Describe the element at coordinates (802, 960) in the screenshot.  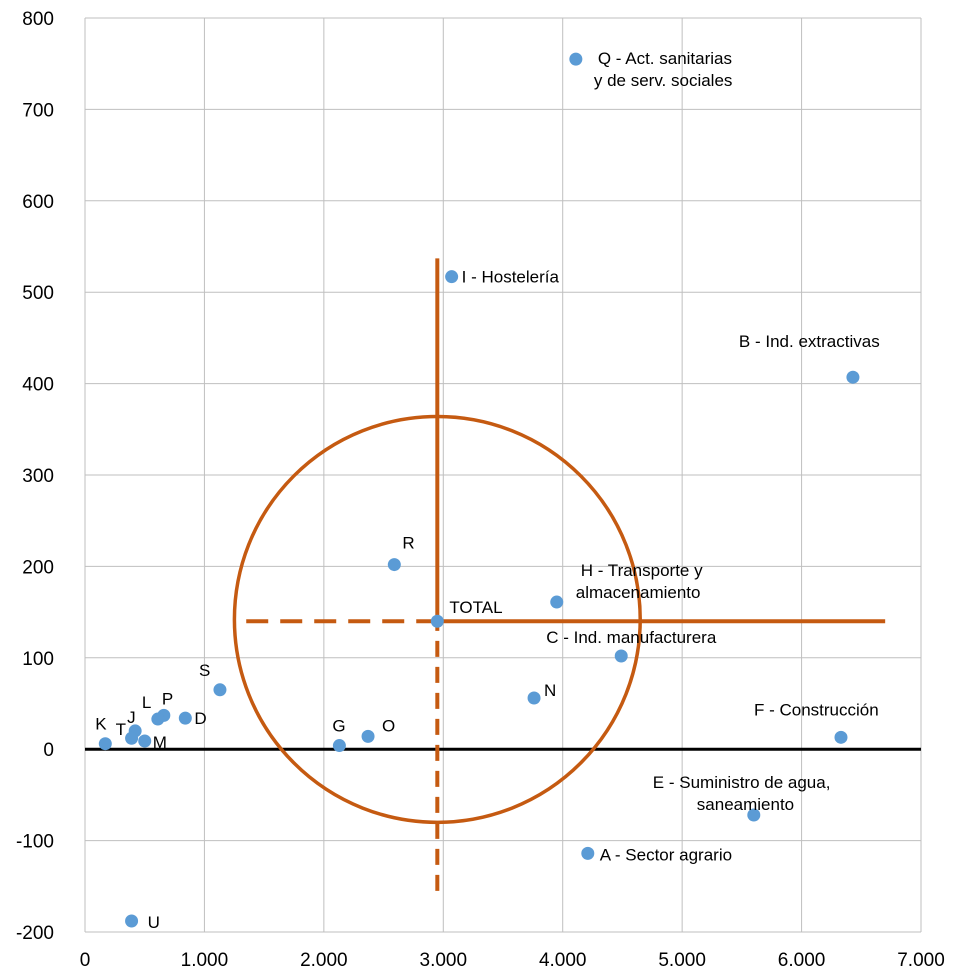
I see `x-tick-label: 6.000` at that location.